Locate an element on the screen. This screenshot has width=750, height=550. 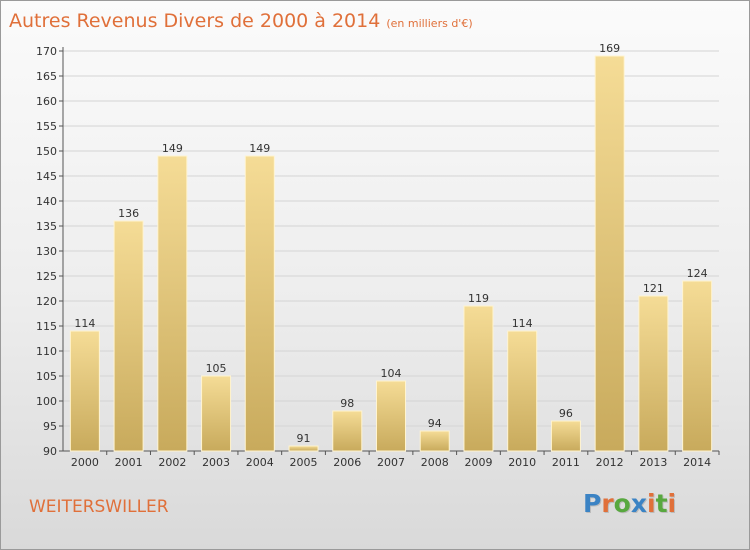
y-tick-label: 90 is located at coordinates (50, 451).